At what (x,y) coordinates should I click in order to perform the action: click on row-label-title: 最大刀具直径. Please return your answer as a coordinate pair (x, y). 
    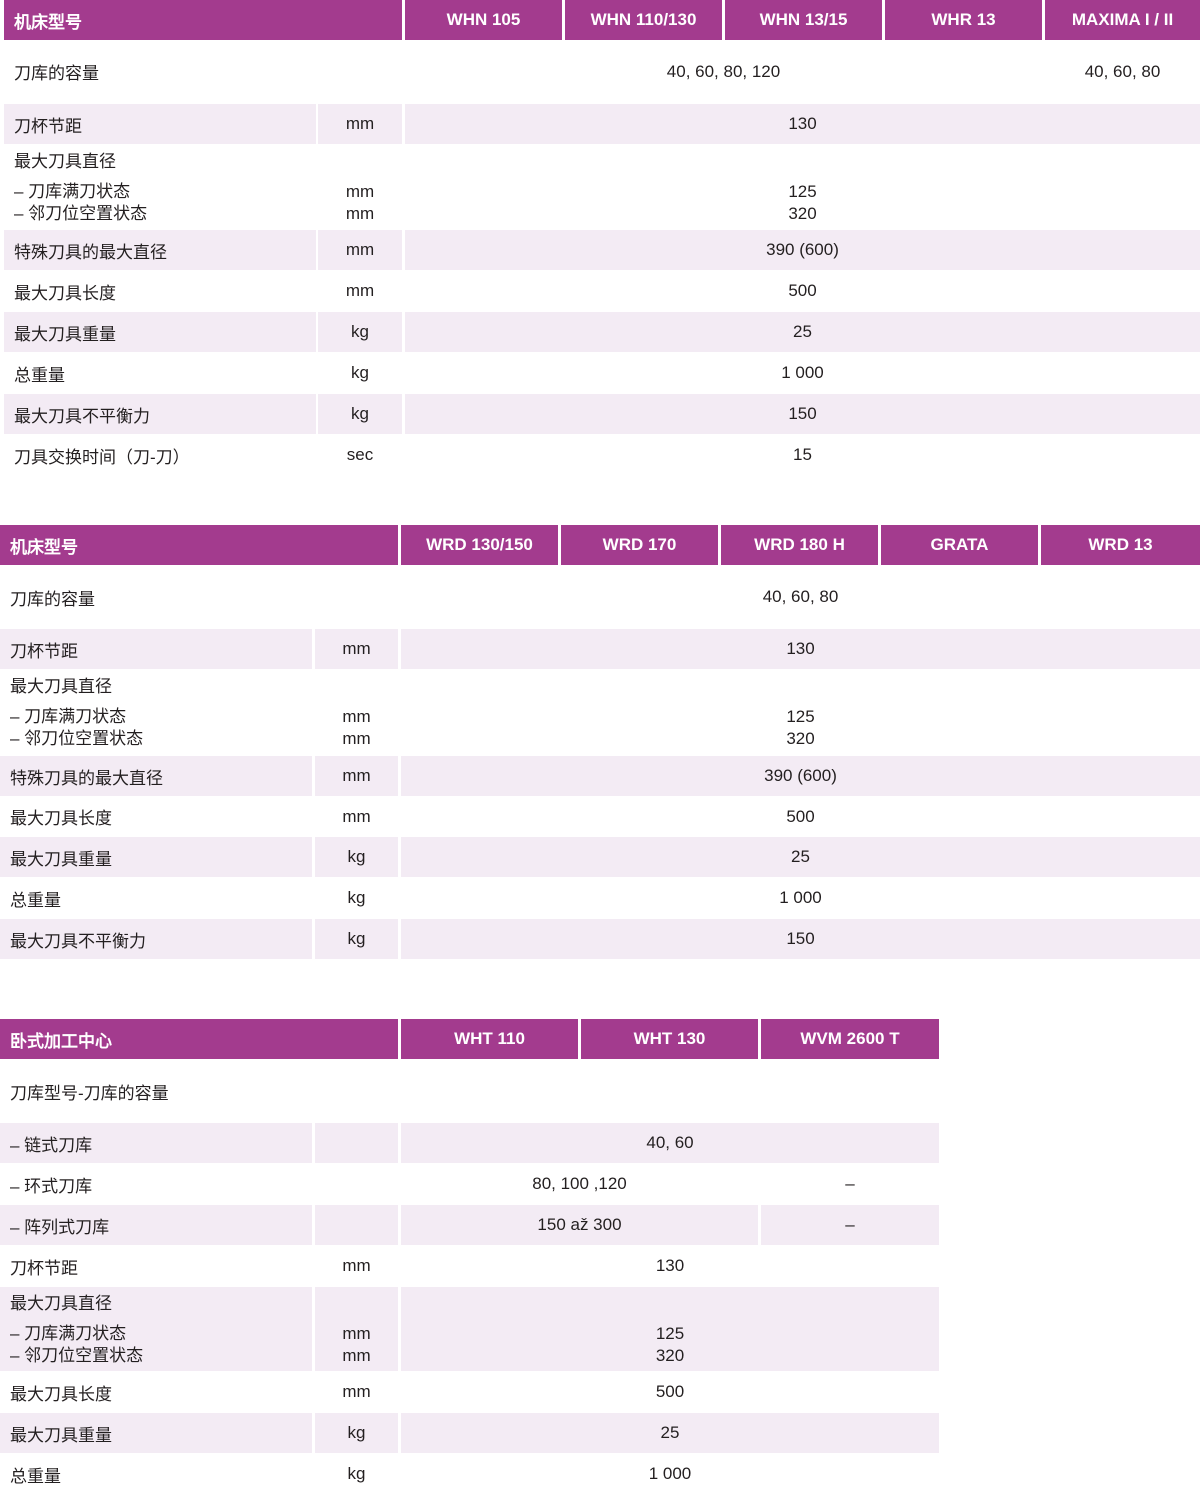
    Looking at the image, I should click on (65, 161).